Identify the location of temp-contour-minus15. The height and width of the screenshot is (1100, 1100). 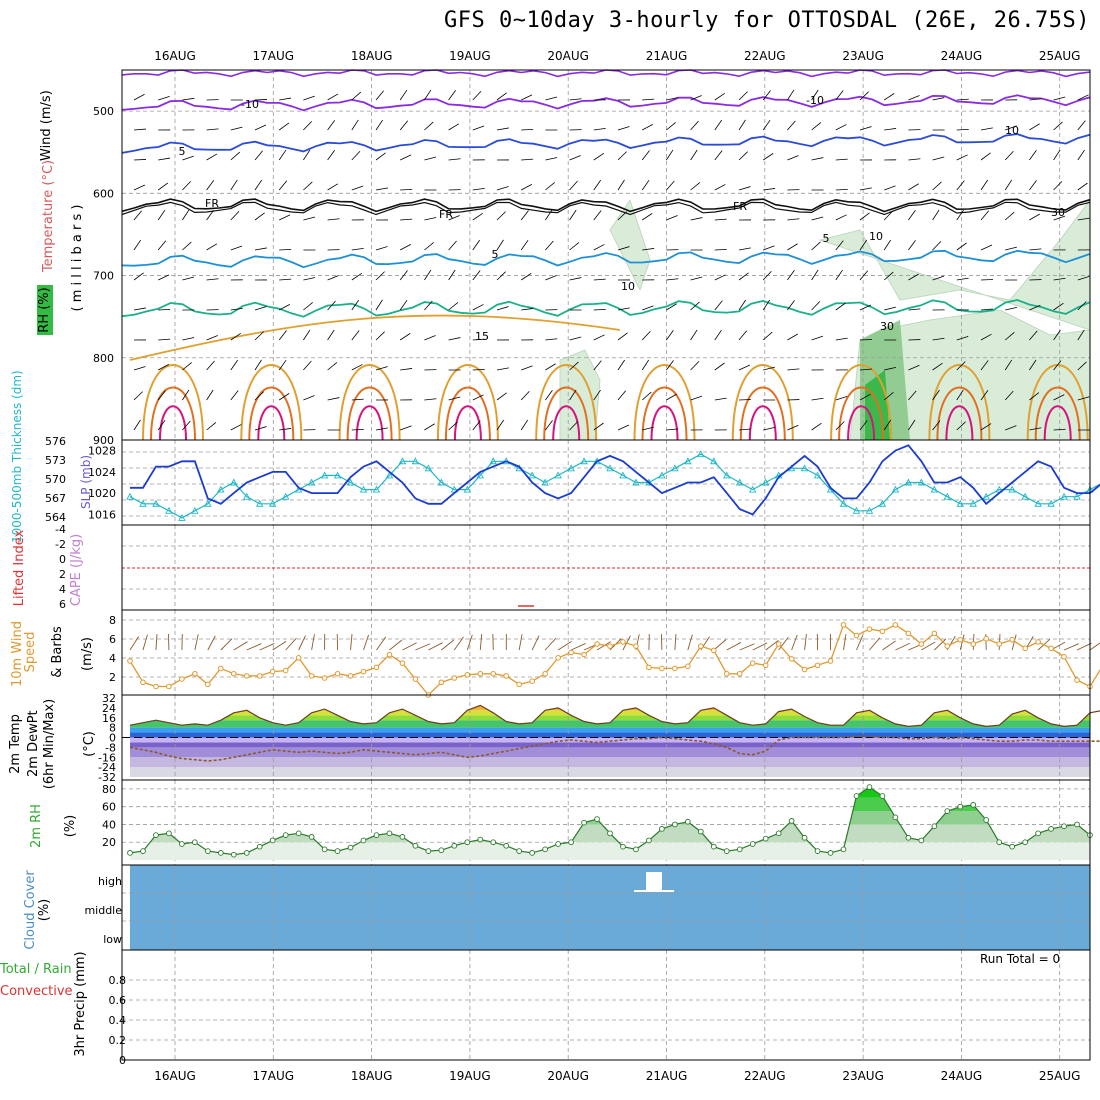
(606, 73).